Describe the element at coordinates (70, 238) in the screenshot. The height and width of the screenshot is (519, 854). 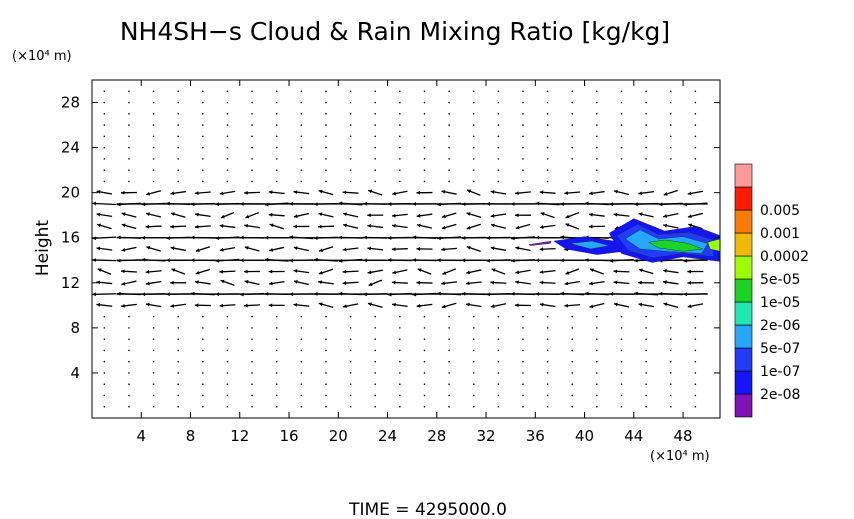
I see `y-tick-label: 16` at that location.